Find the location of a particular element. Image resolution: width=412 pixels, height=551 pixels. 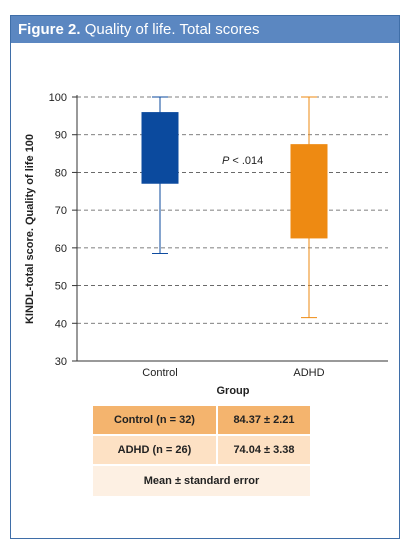

y-tick-label: 40 is located at coordinates (61, 324).